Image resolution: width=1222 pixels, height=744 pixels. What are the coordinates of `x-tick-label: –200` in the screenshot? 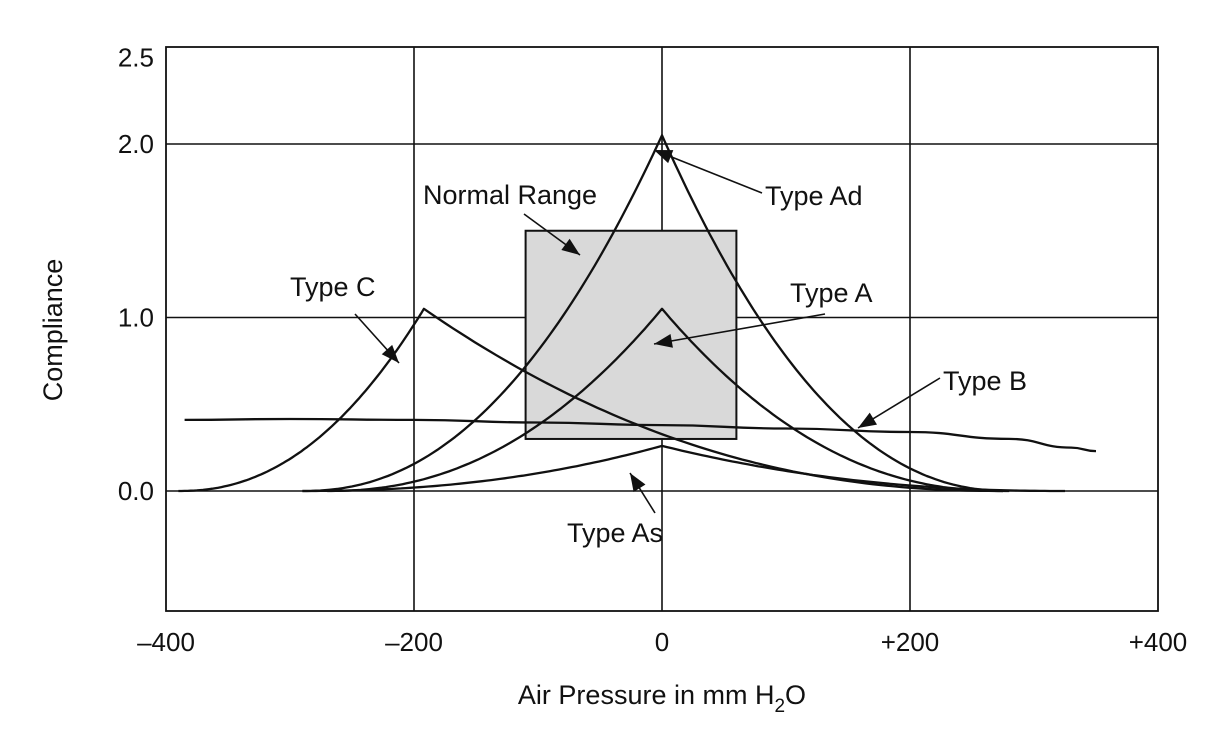 It's located at (414, 642).